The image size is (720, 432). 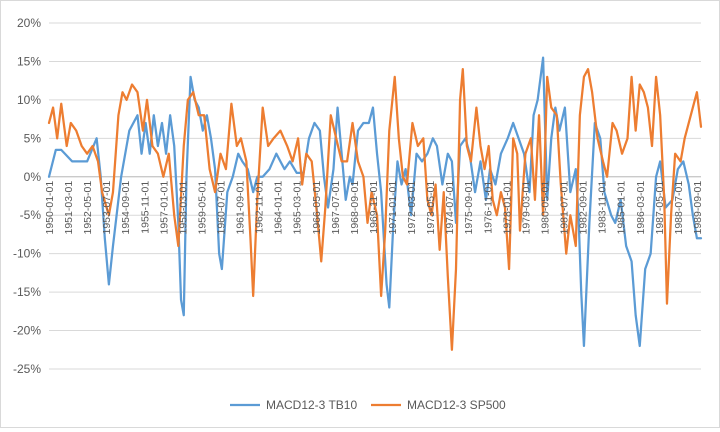 I want to click on x-tick-label: 1979-03-01, so click(x=526, y=208).